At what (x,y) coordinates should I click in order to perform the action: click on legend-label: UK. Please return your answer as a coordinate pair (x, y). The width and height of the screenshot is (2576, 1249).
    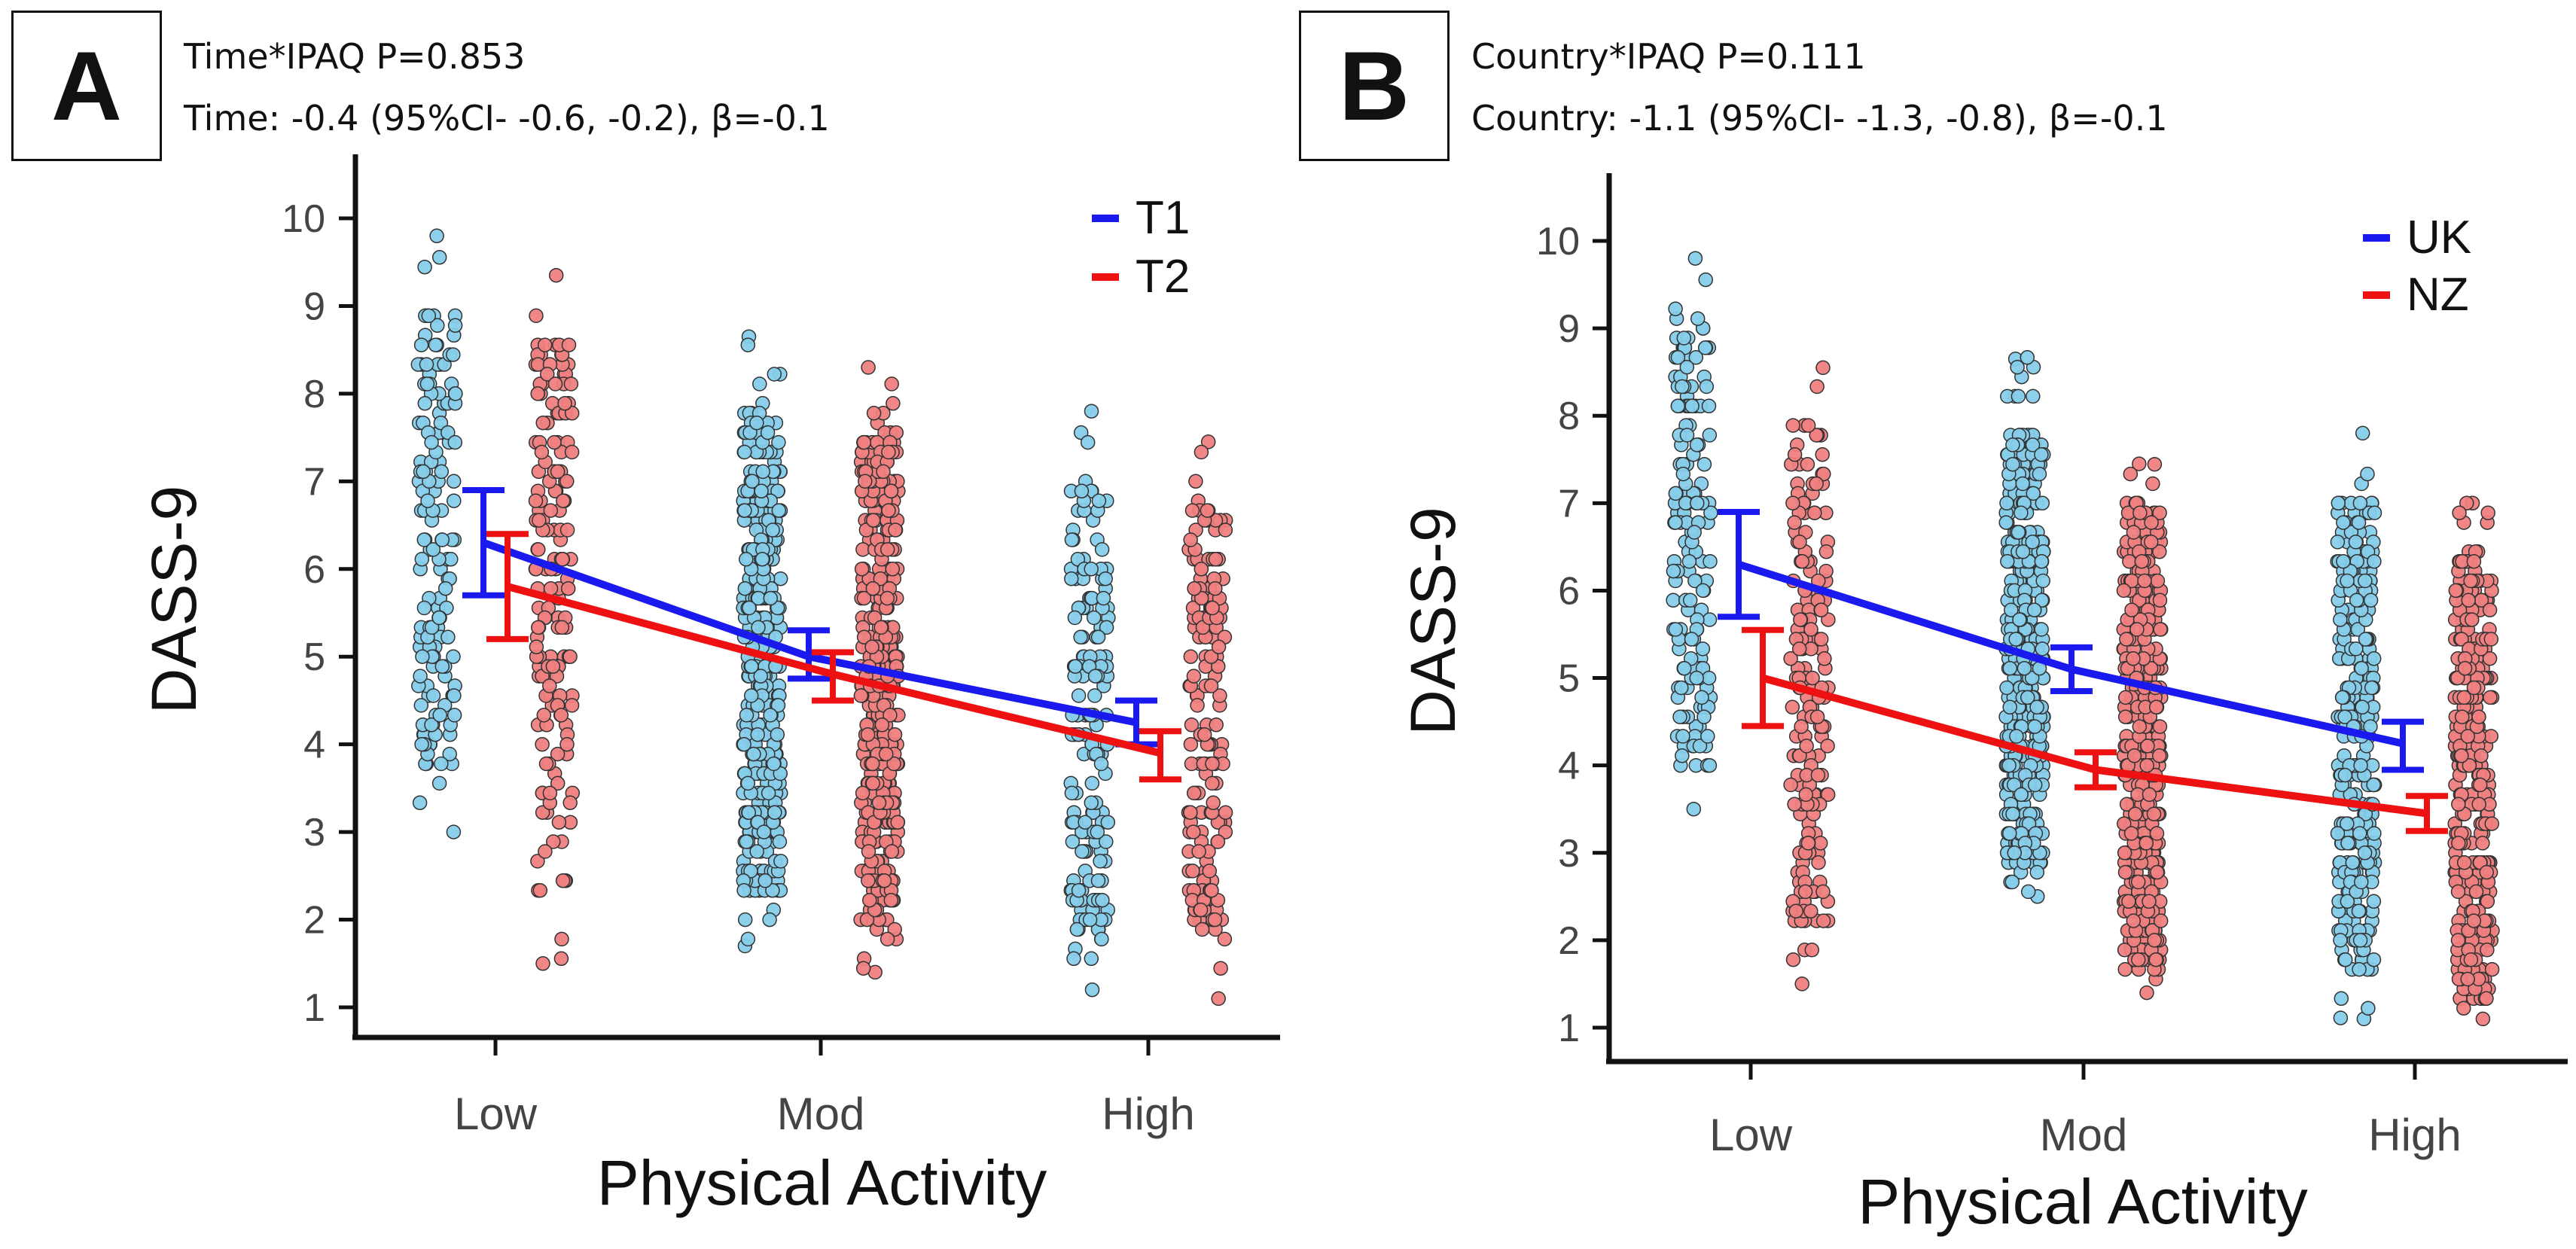
    Looking at the image, I should click on (2439, 238).